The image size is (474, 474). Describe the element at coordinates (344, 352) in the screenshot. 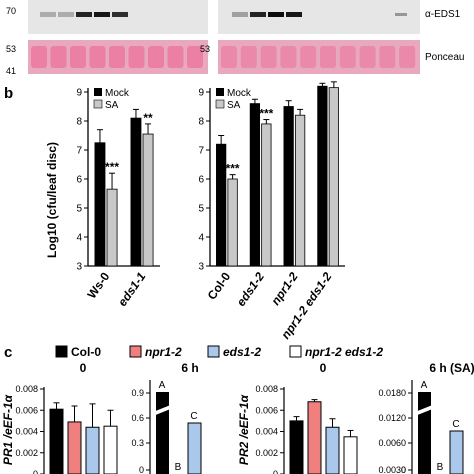

I see `legend-label-c: npr1-2 eds1-2` at that location.